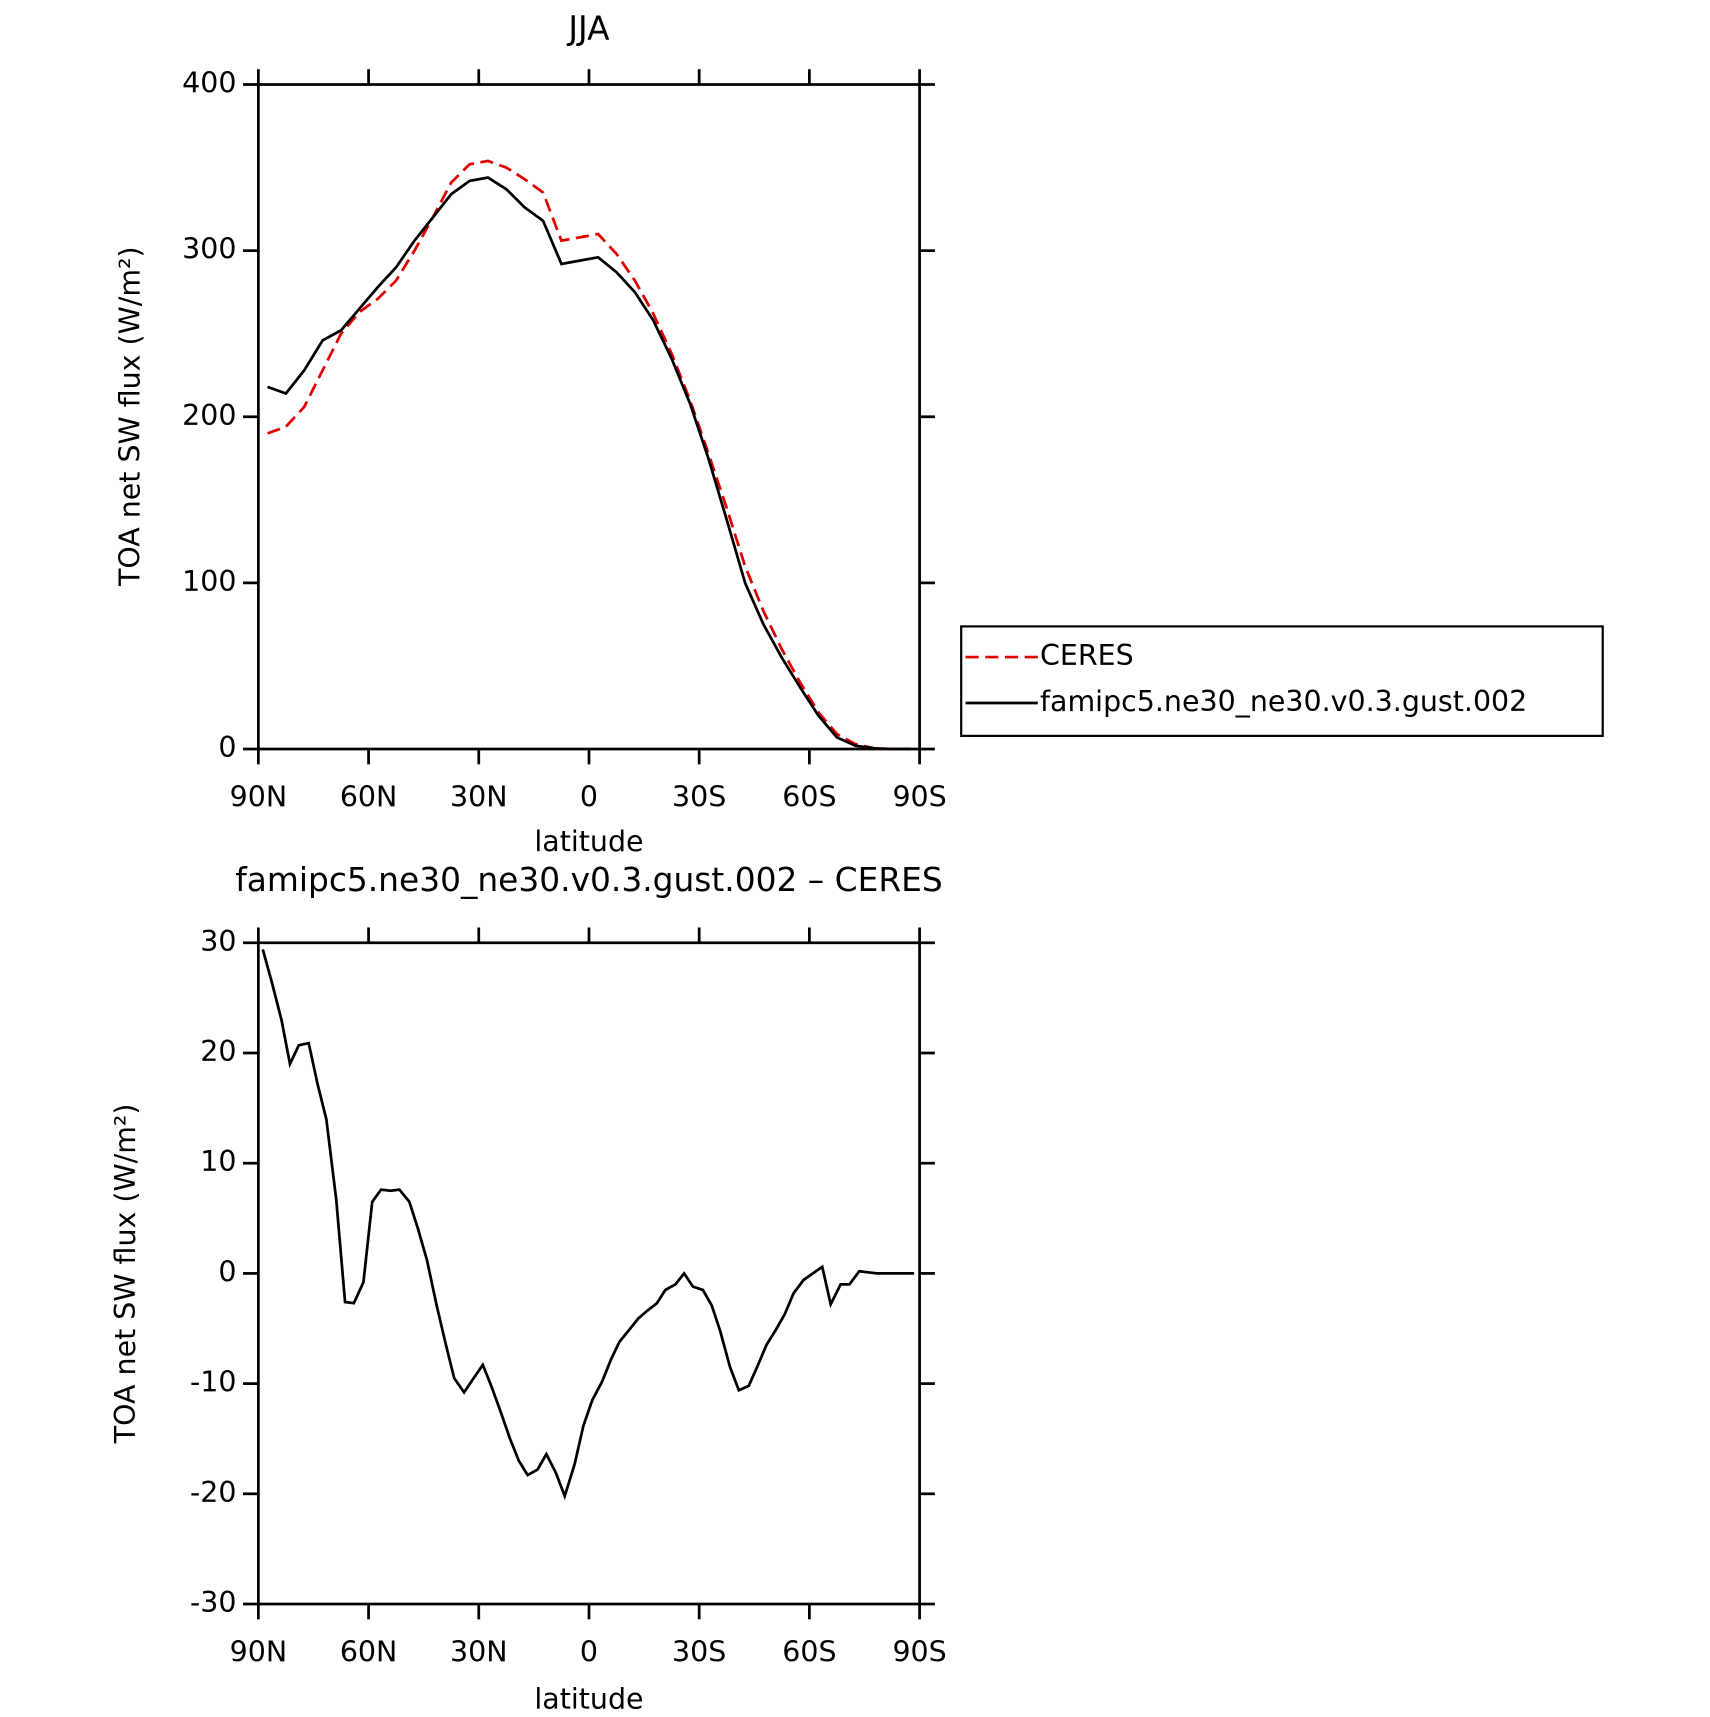 The image size is (1710, 1717). Describe the element at coordinates (209, 581) in the screenshot. I see `y-tick-label: 100` at that location.